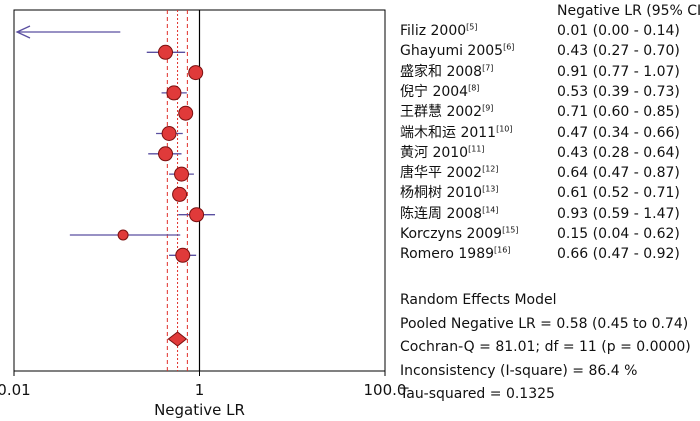 The width and height of the screenshot is (700, 421). What do you see at coordinates (447, 71) in the screenshot?
I see `study-name: 盛家和 2008[7]` at bounding box center [447, 71].